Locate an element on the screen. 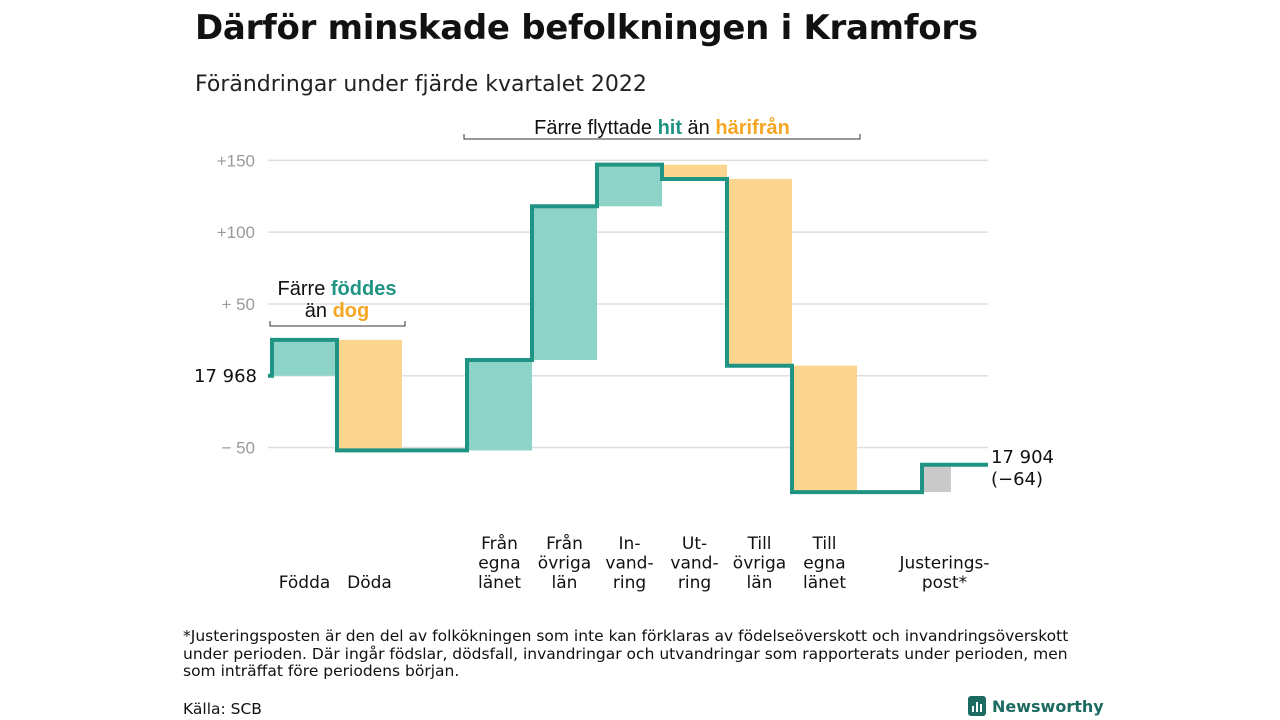 The height and width of the screenshot is (720, 1280). bar-utvandring is located at coordinates (694, 172).